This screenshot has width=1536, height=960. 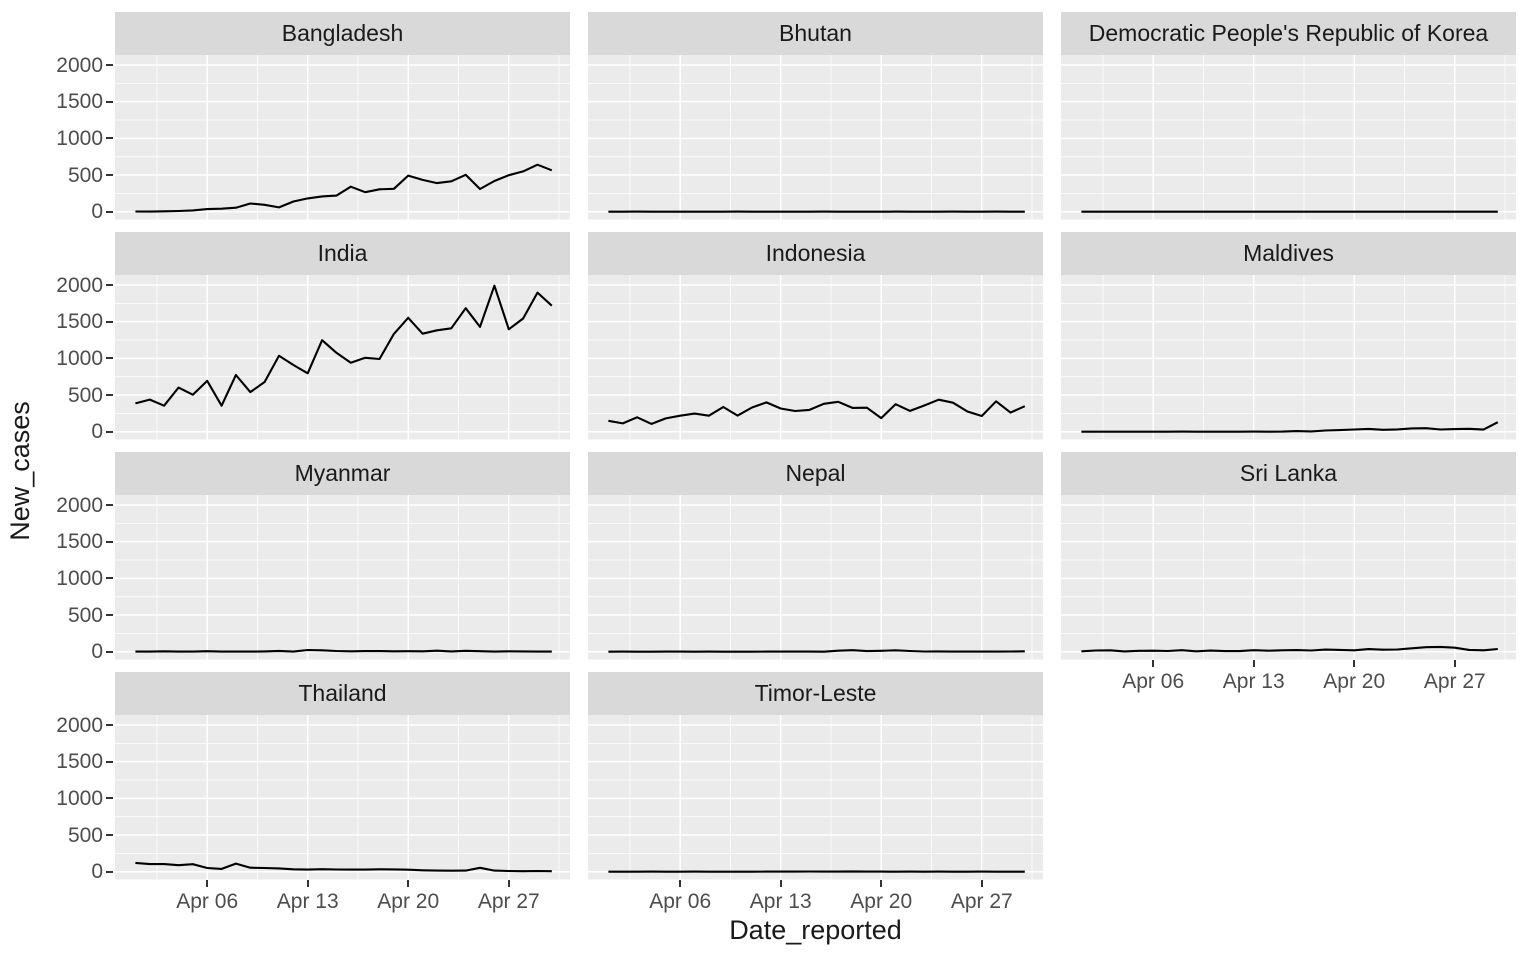 I want to click on facet-nepal: Nepal, so click(x=815, y=556).